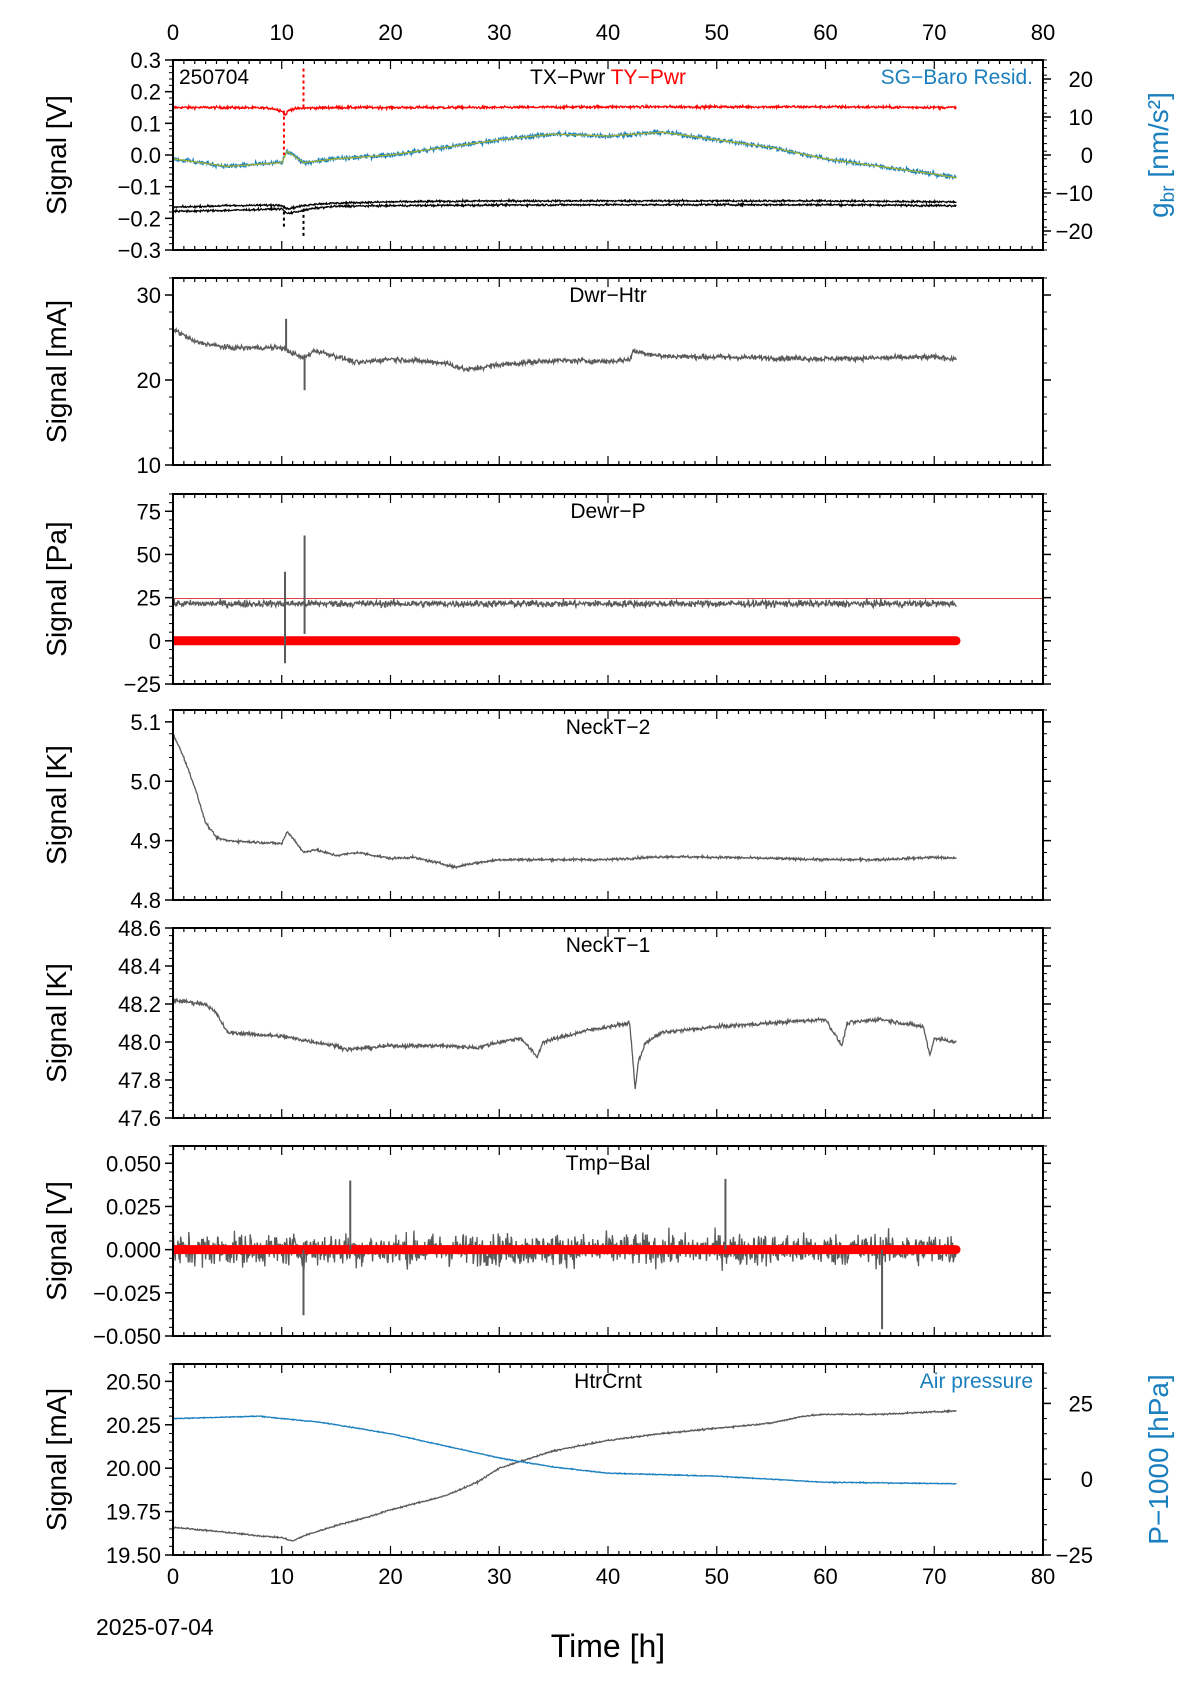 Image resolution: width=1190 pixels, height=1684 pixels. What do you see at coordinates (127, 1293) in the screenshot?
I see `y-tick-label: −0.025` at bounding box center [127, 1293].